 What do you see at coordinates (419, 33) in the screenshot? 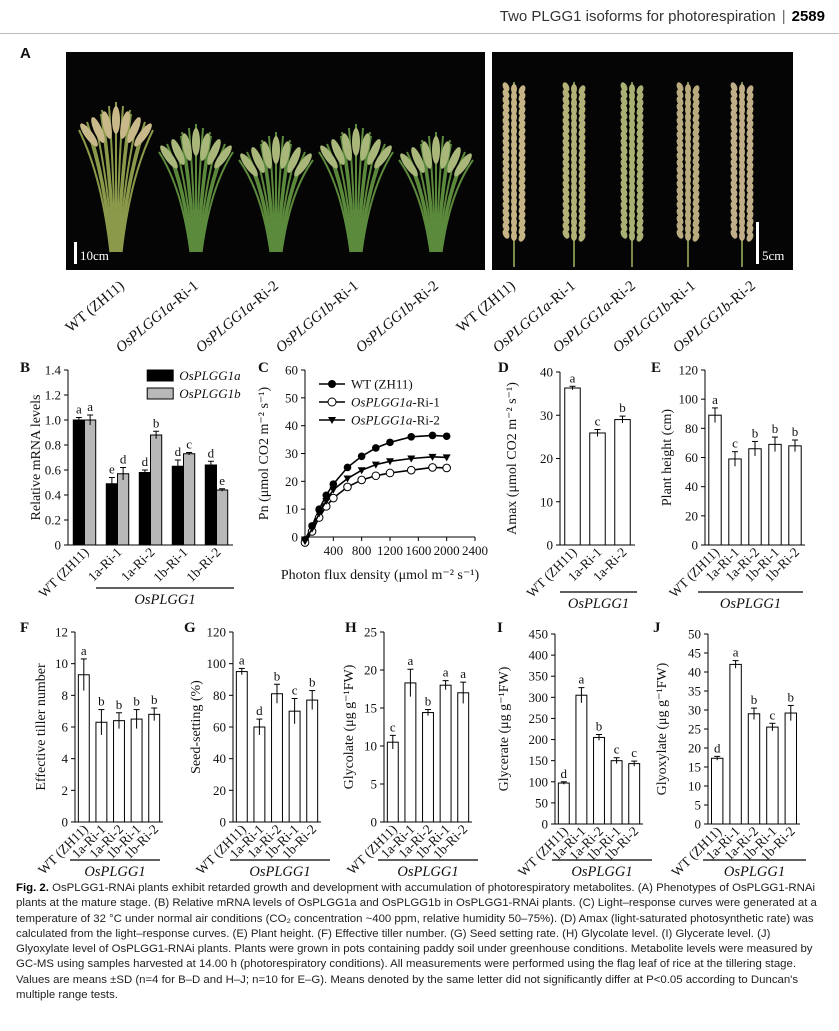
I see `header-rule` at bounding box center [419, 33].